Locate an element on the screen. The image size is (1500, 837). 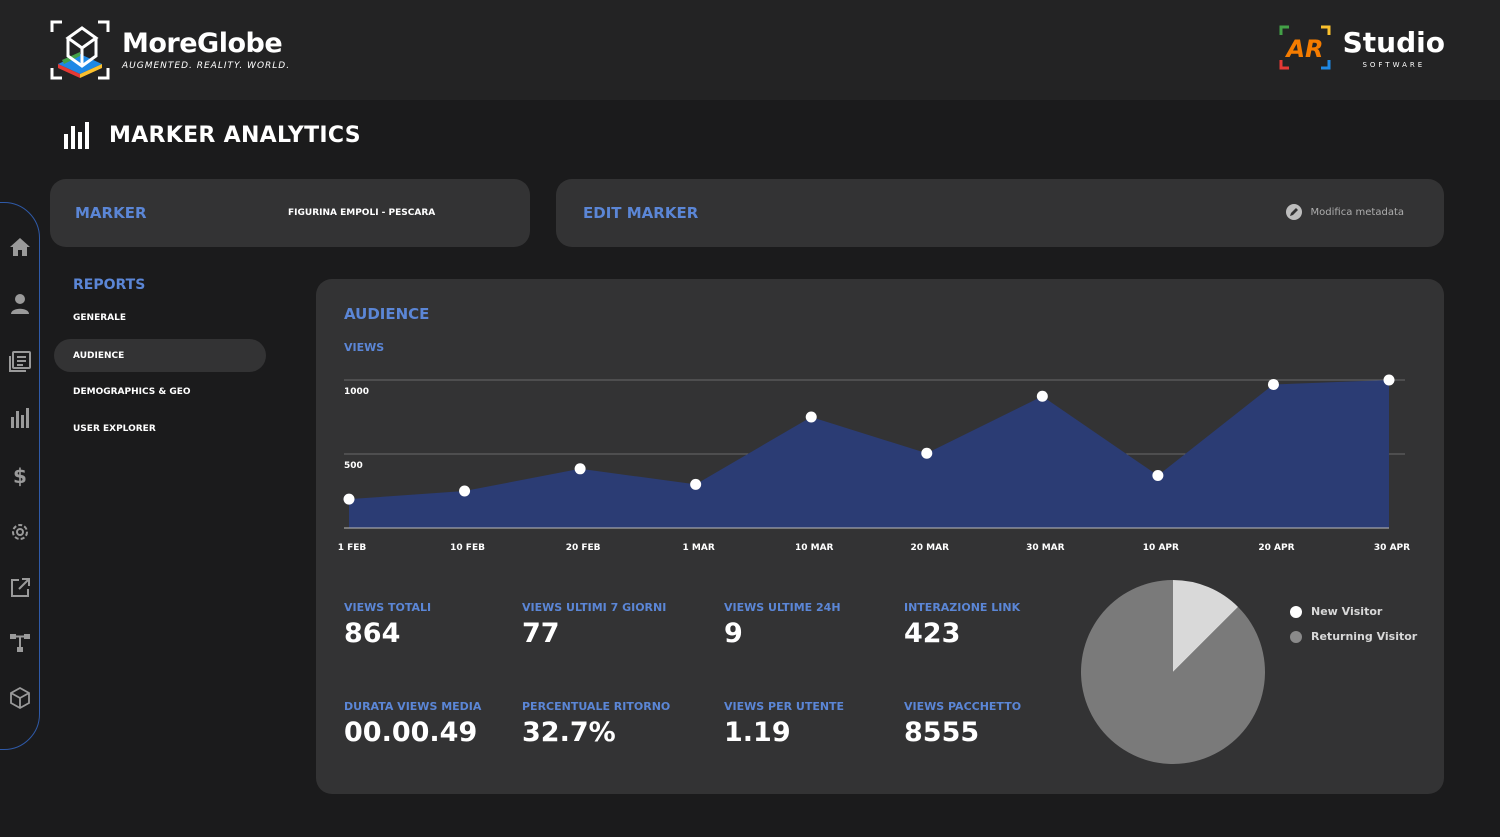
visitor-pie-chart is located at coordinates (1173, 672).